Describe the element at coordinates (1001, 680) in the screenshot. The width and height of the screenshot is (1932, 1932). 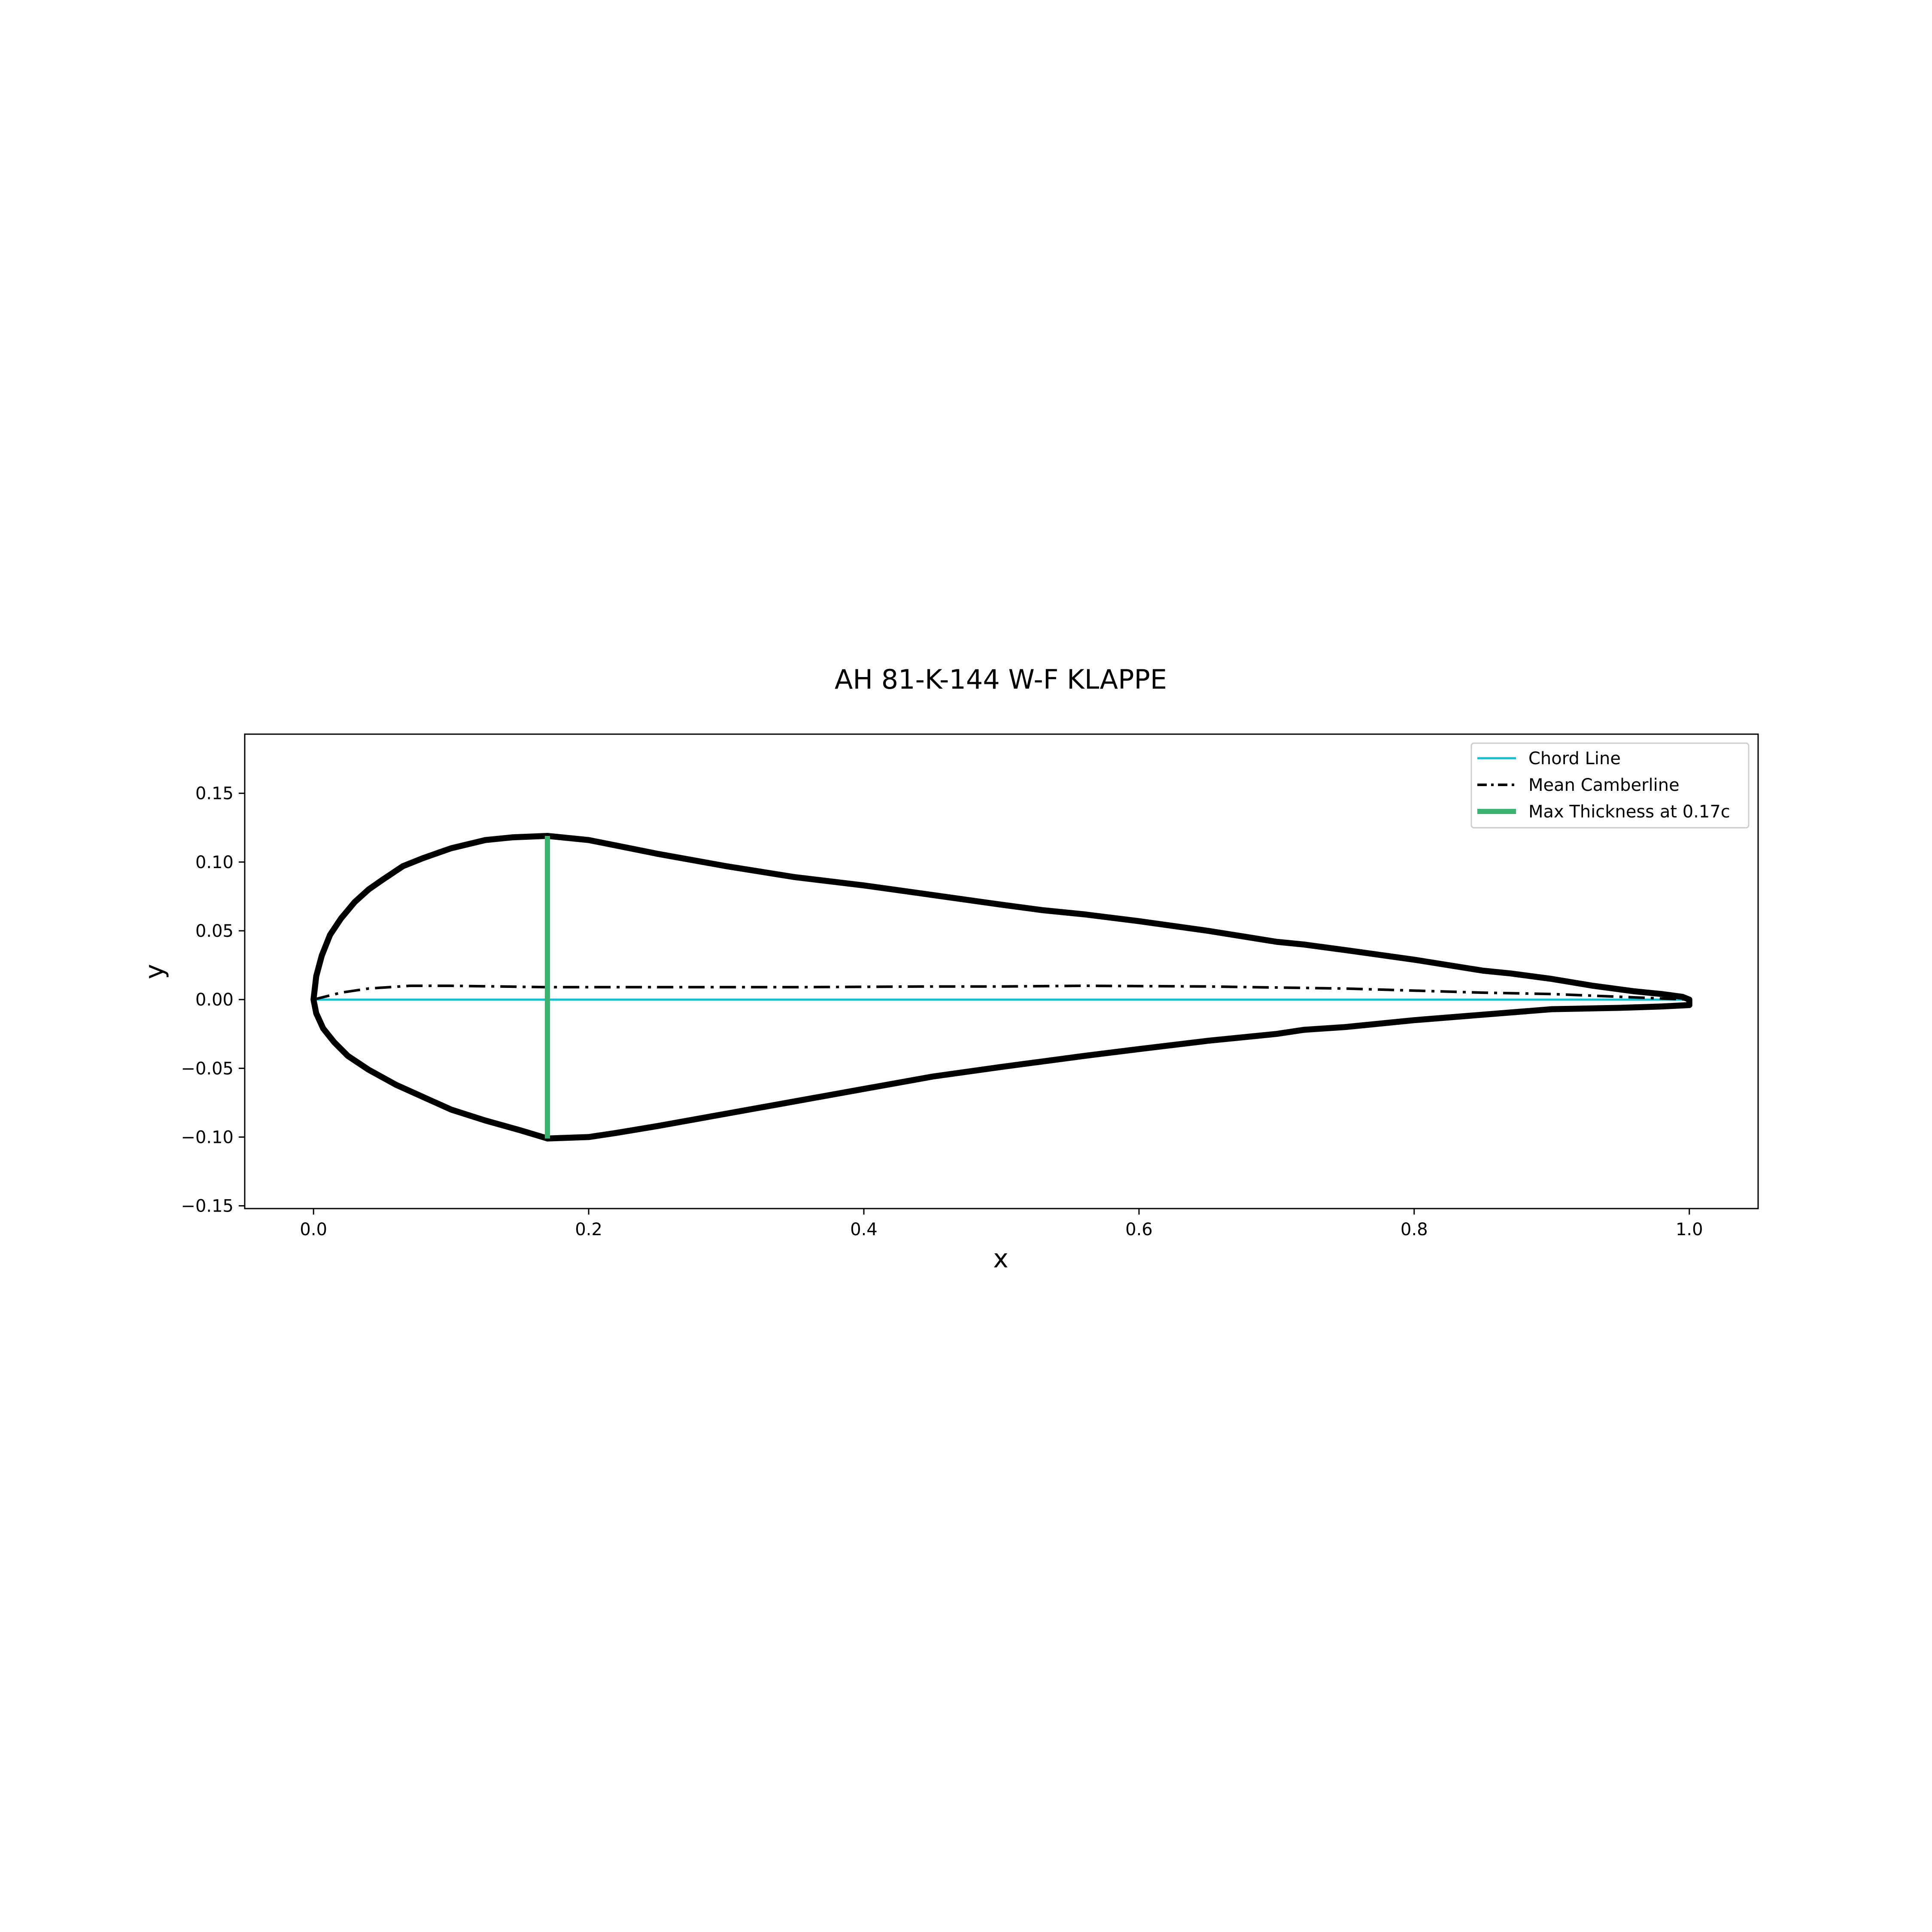
I see `chart-title: AH 81-K-144 W-F KLAPPE` at that location.